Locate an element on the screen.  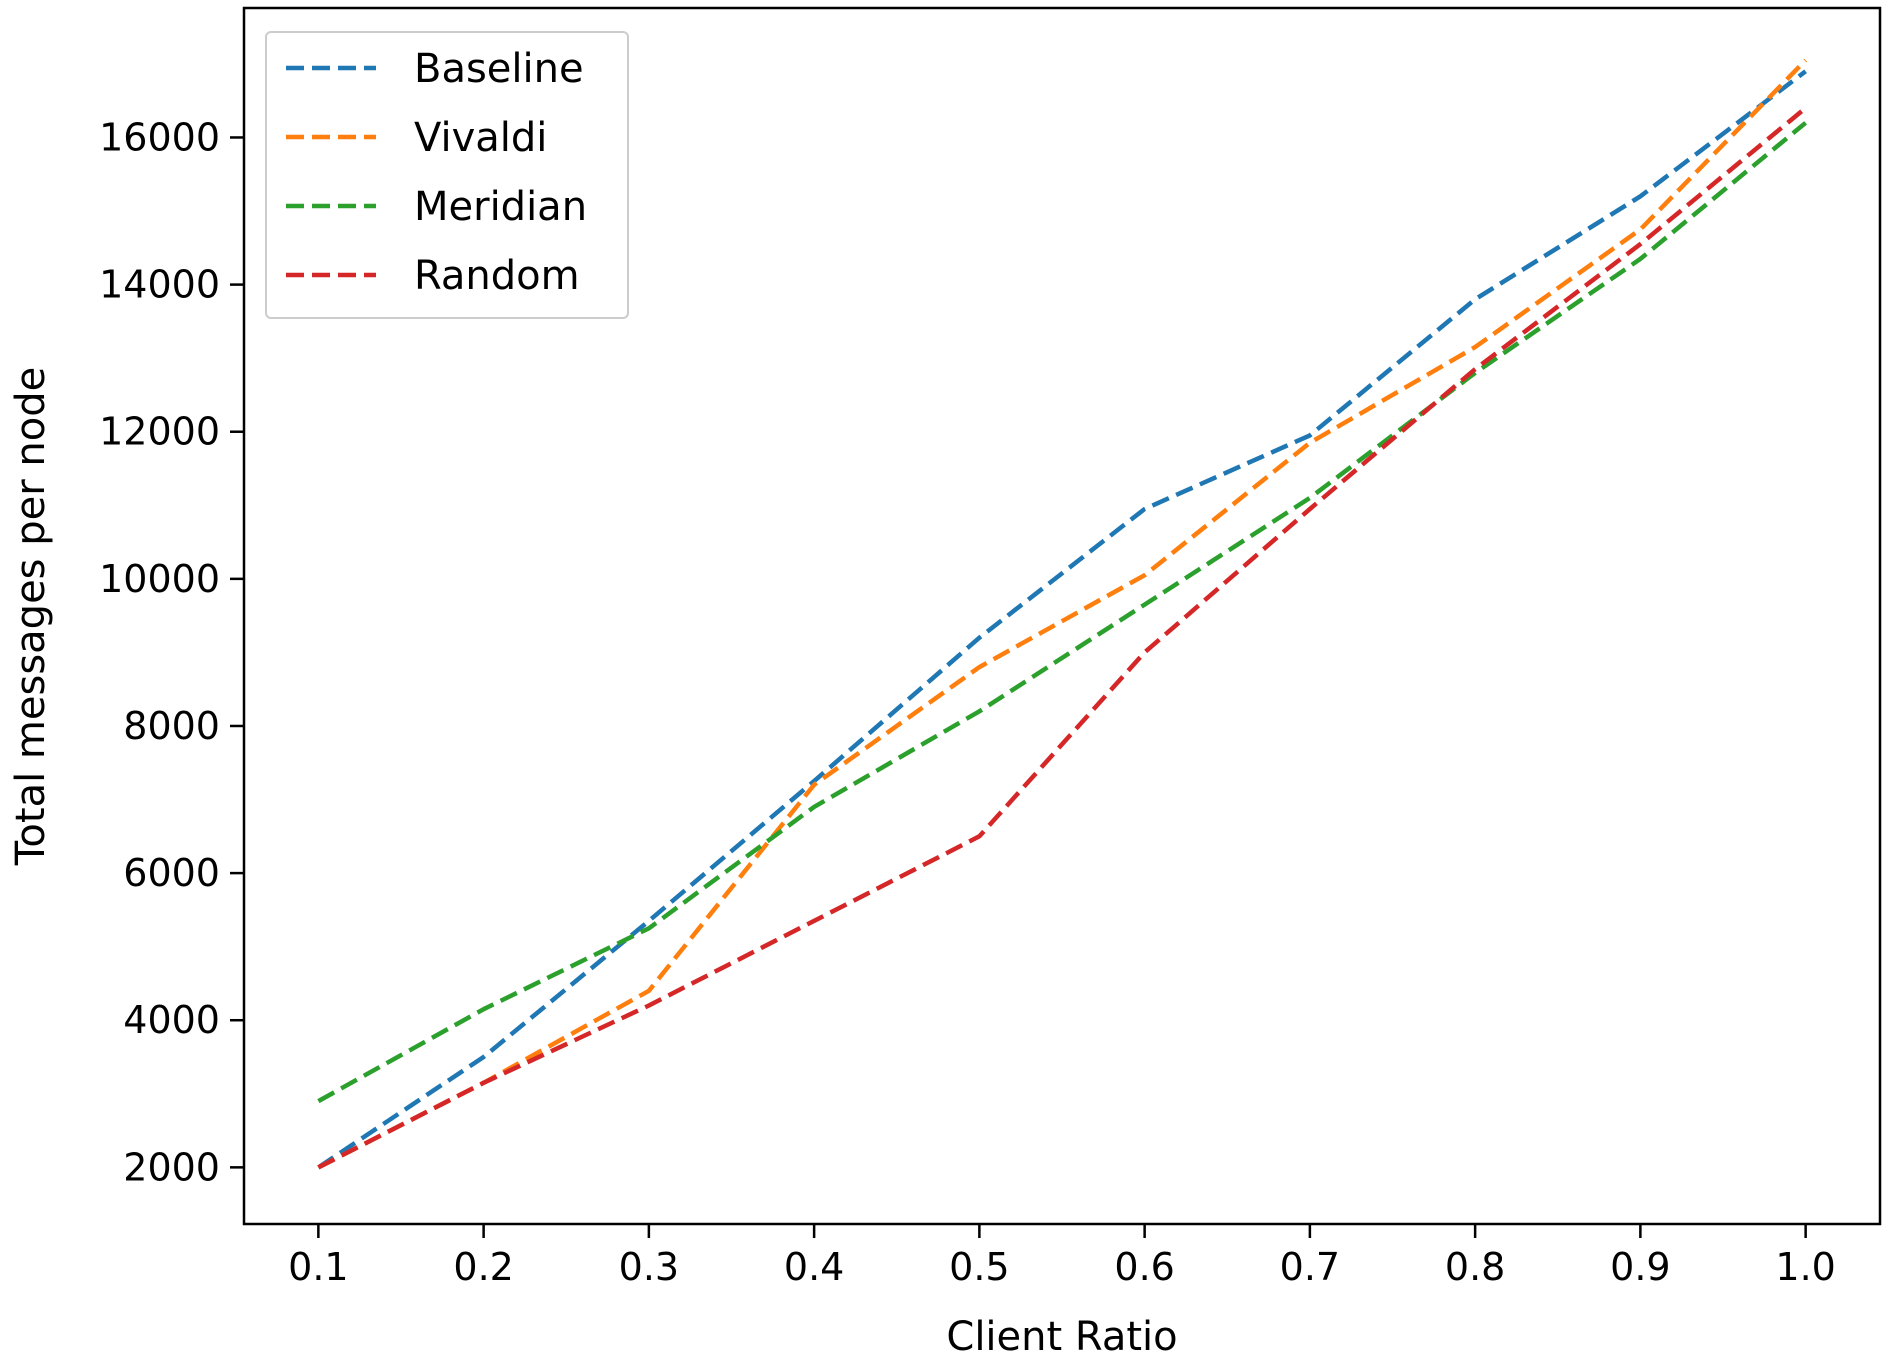
legend: Baseline Vivaldi Meridian Random is located at coordinates (447, 175).